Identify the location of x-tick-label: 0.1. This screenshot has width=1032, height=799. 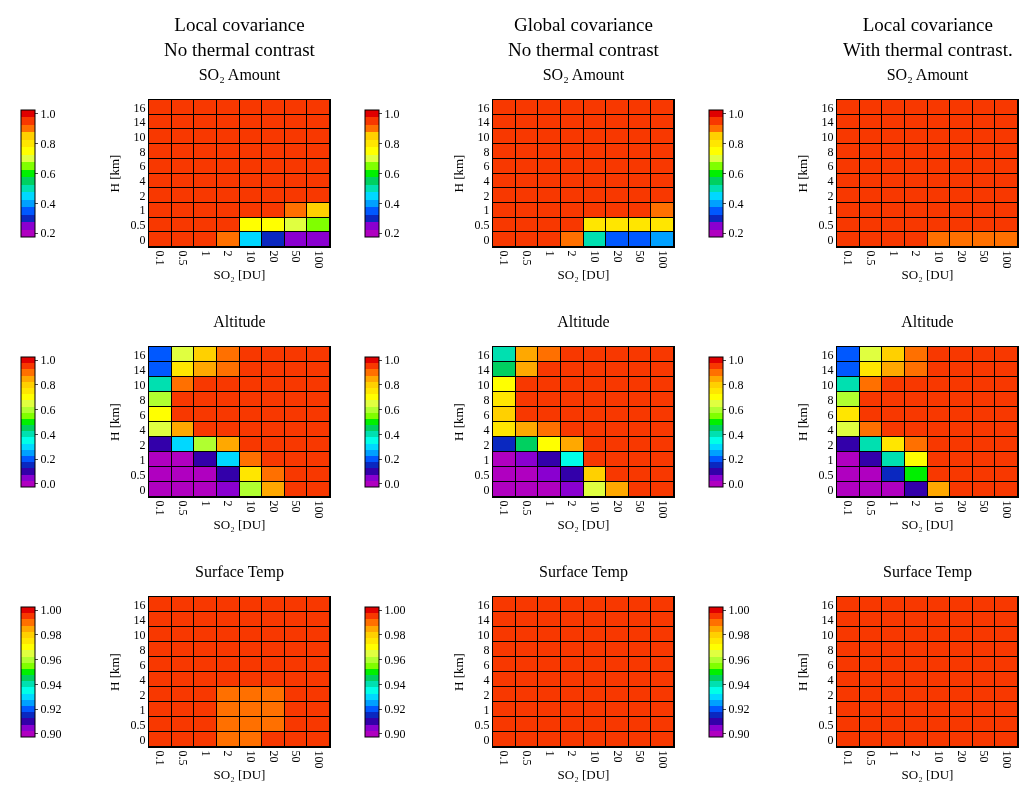
(504, 258).